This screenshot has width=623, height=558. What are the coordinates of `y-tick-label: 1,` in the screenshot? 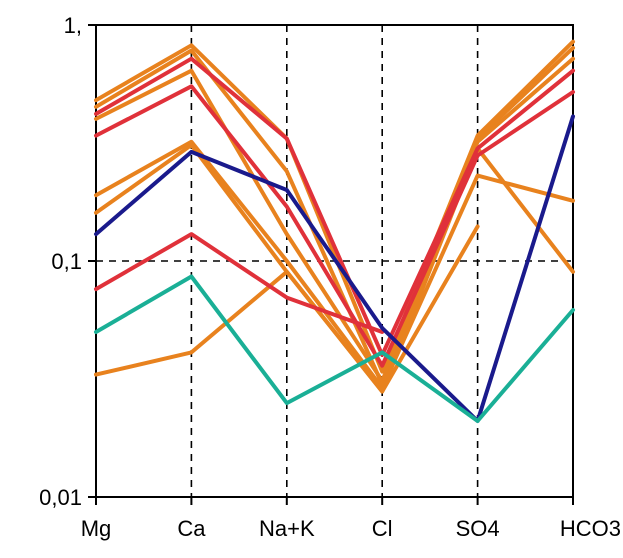 It's located at (73, 25).